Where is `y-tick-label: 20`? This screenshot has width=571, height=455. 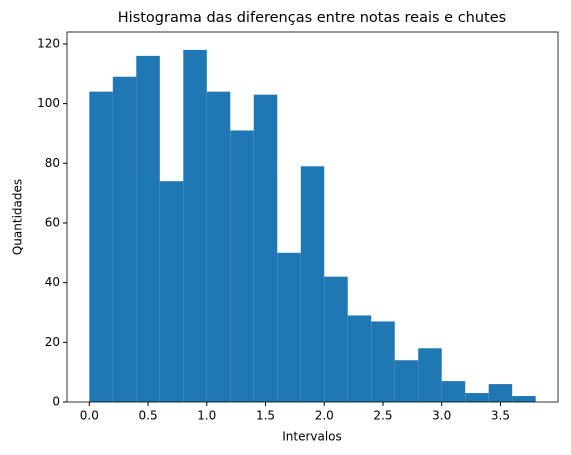
y-tick-label: 20 is located at coordinates (52, 342).